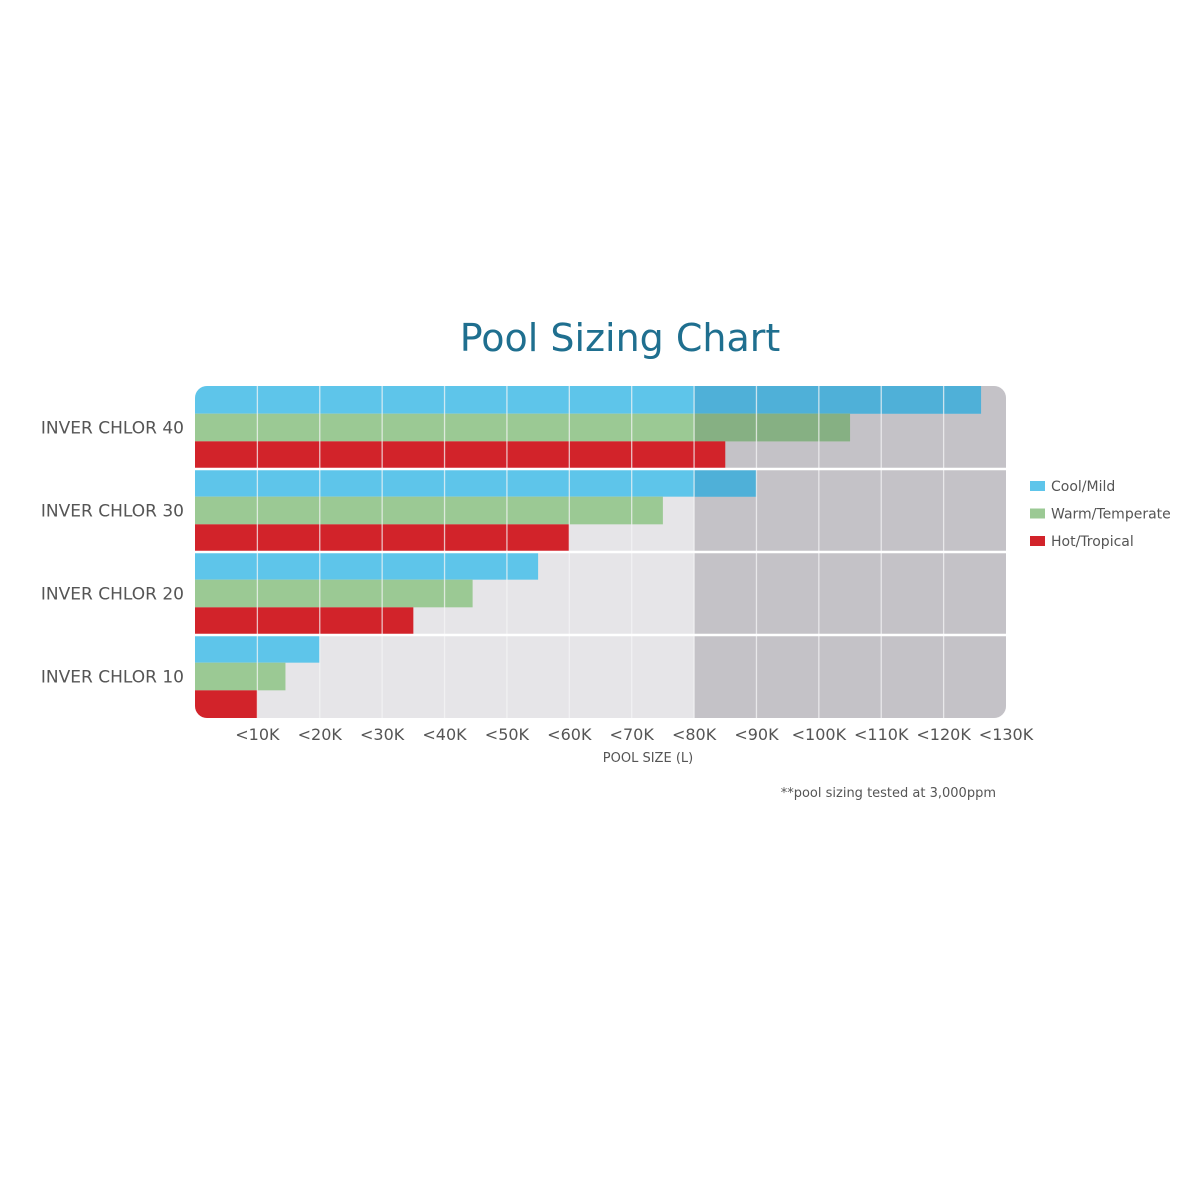 This screenshot has width=1200, height=1200. What do you see at coordinates (1111, 515) in the screenshot?
I see `legend-label: Warm/Temperate` at bounding box center [1111, 515].